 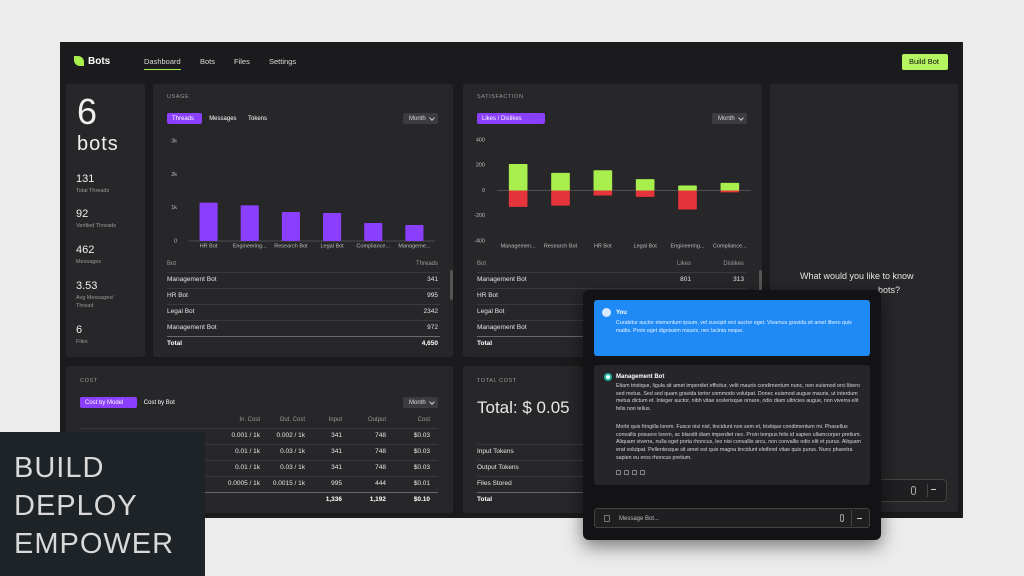 What do you see at coordinates (380, 483) in the screenshot?
I see `cell: 444` at bounding box center [380, 483].